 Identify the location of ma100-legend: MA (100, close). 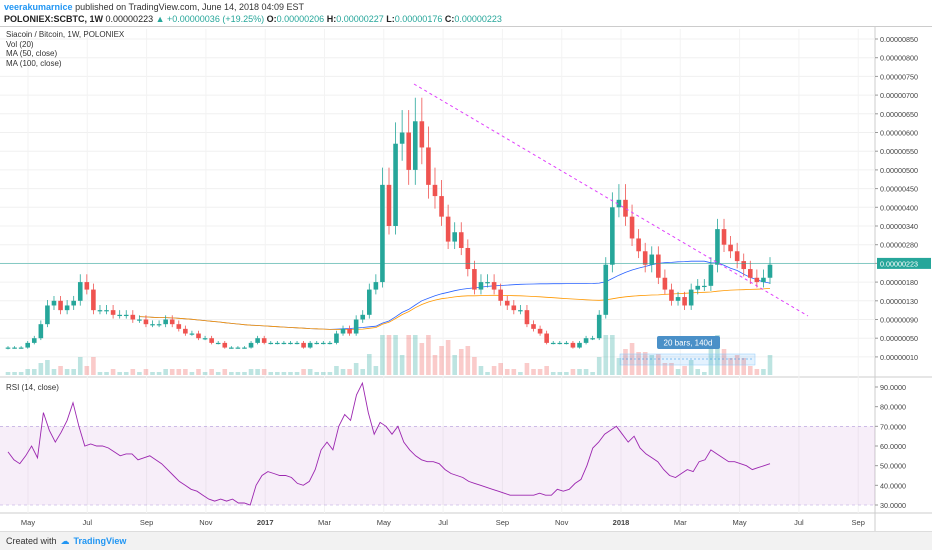
(34, 63).